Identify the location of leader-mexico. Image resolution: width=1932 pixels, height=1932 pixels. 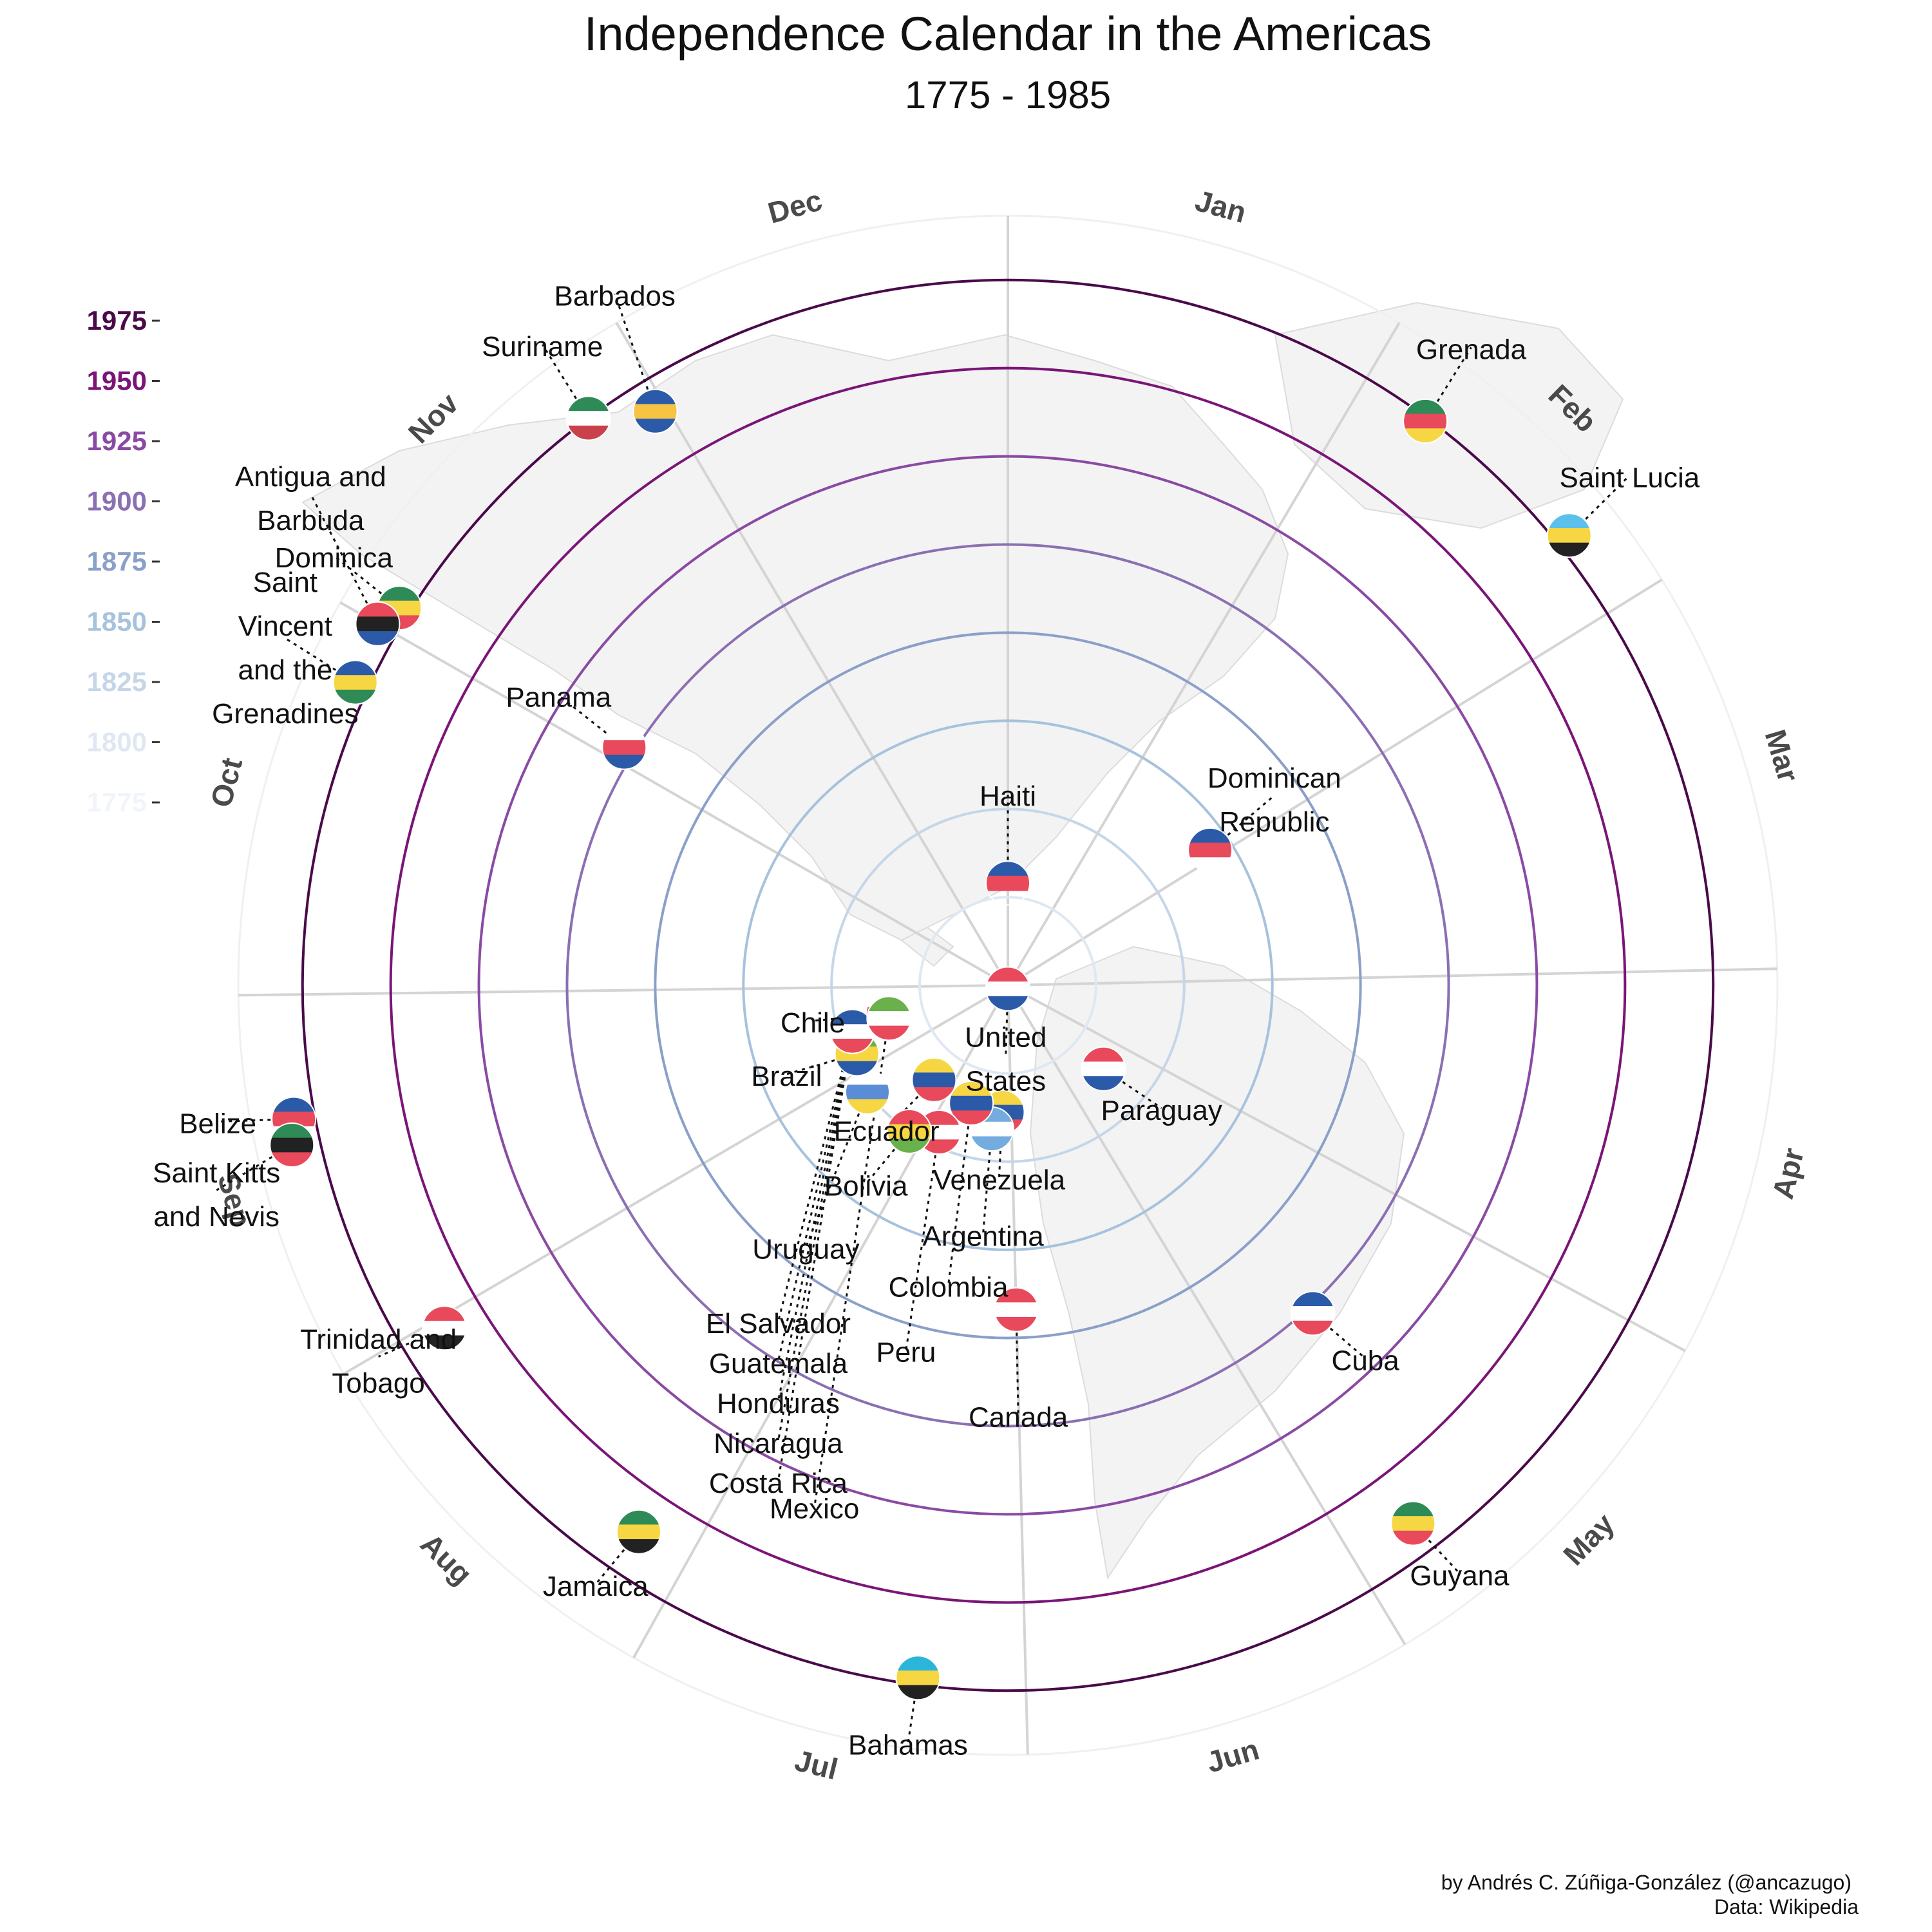
(851, 1262).